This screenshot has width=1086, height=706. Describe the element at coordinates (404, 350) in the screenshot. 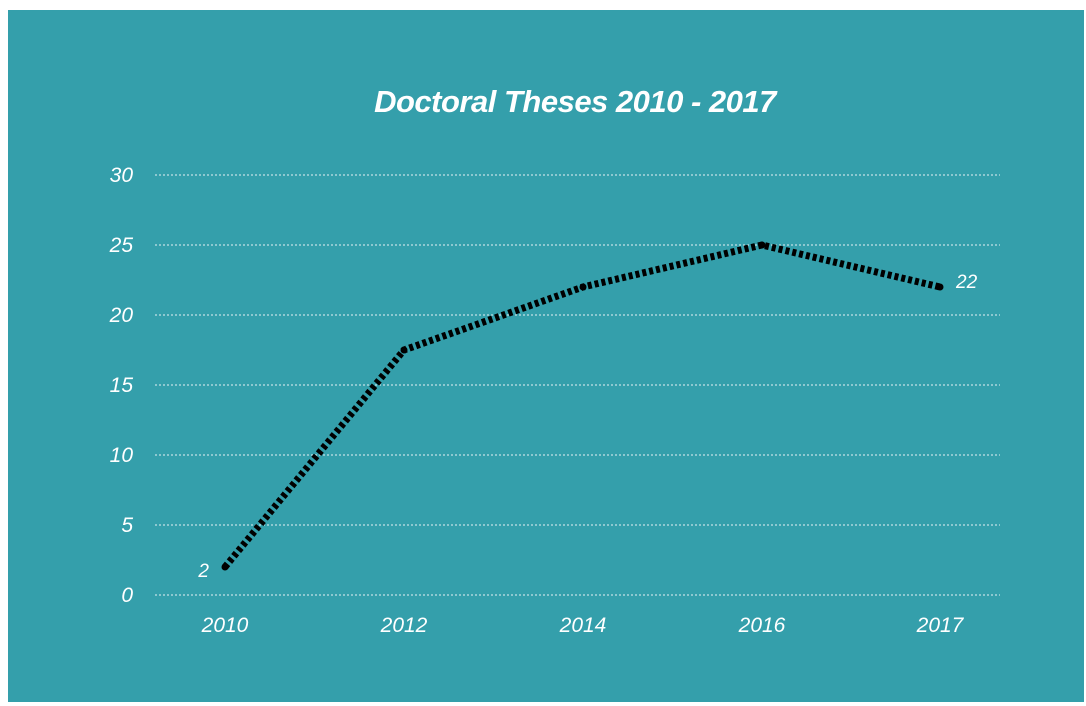

I see `data-point-2012` at that location.